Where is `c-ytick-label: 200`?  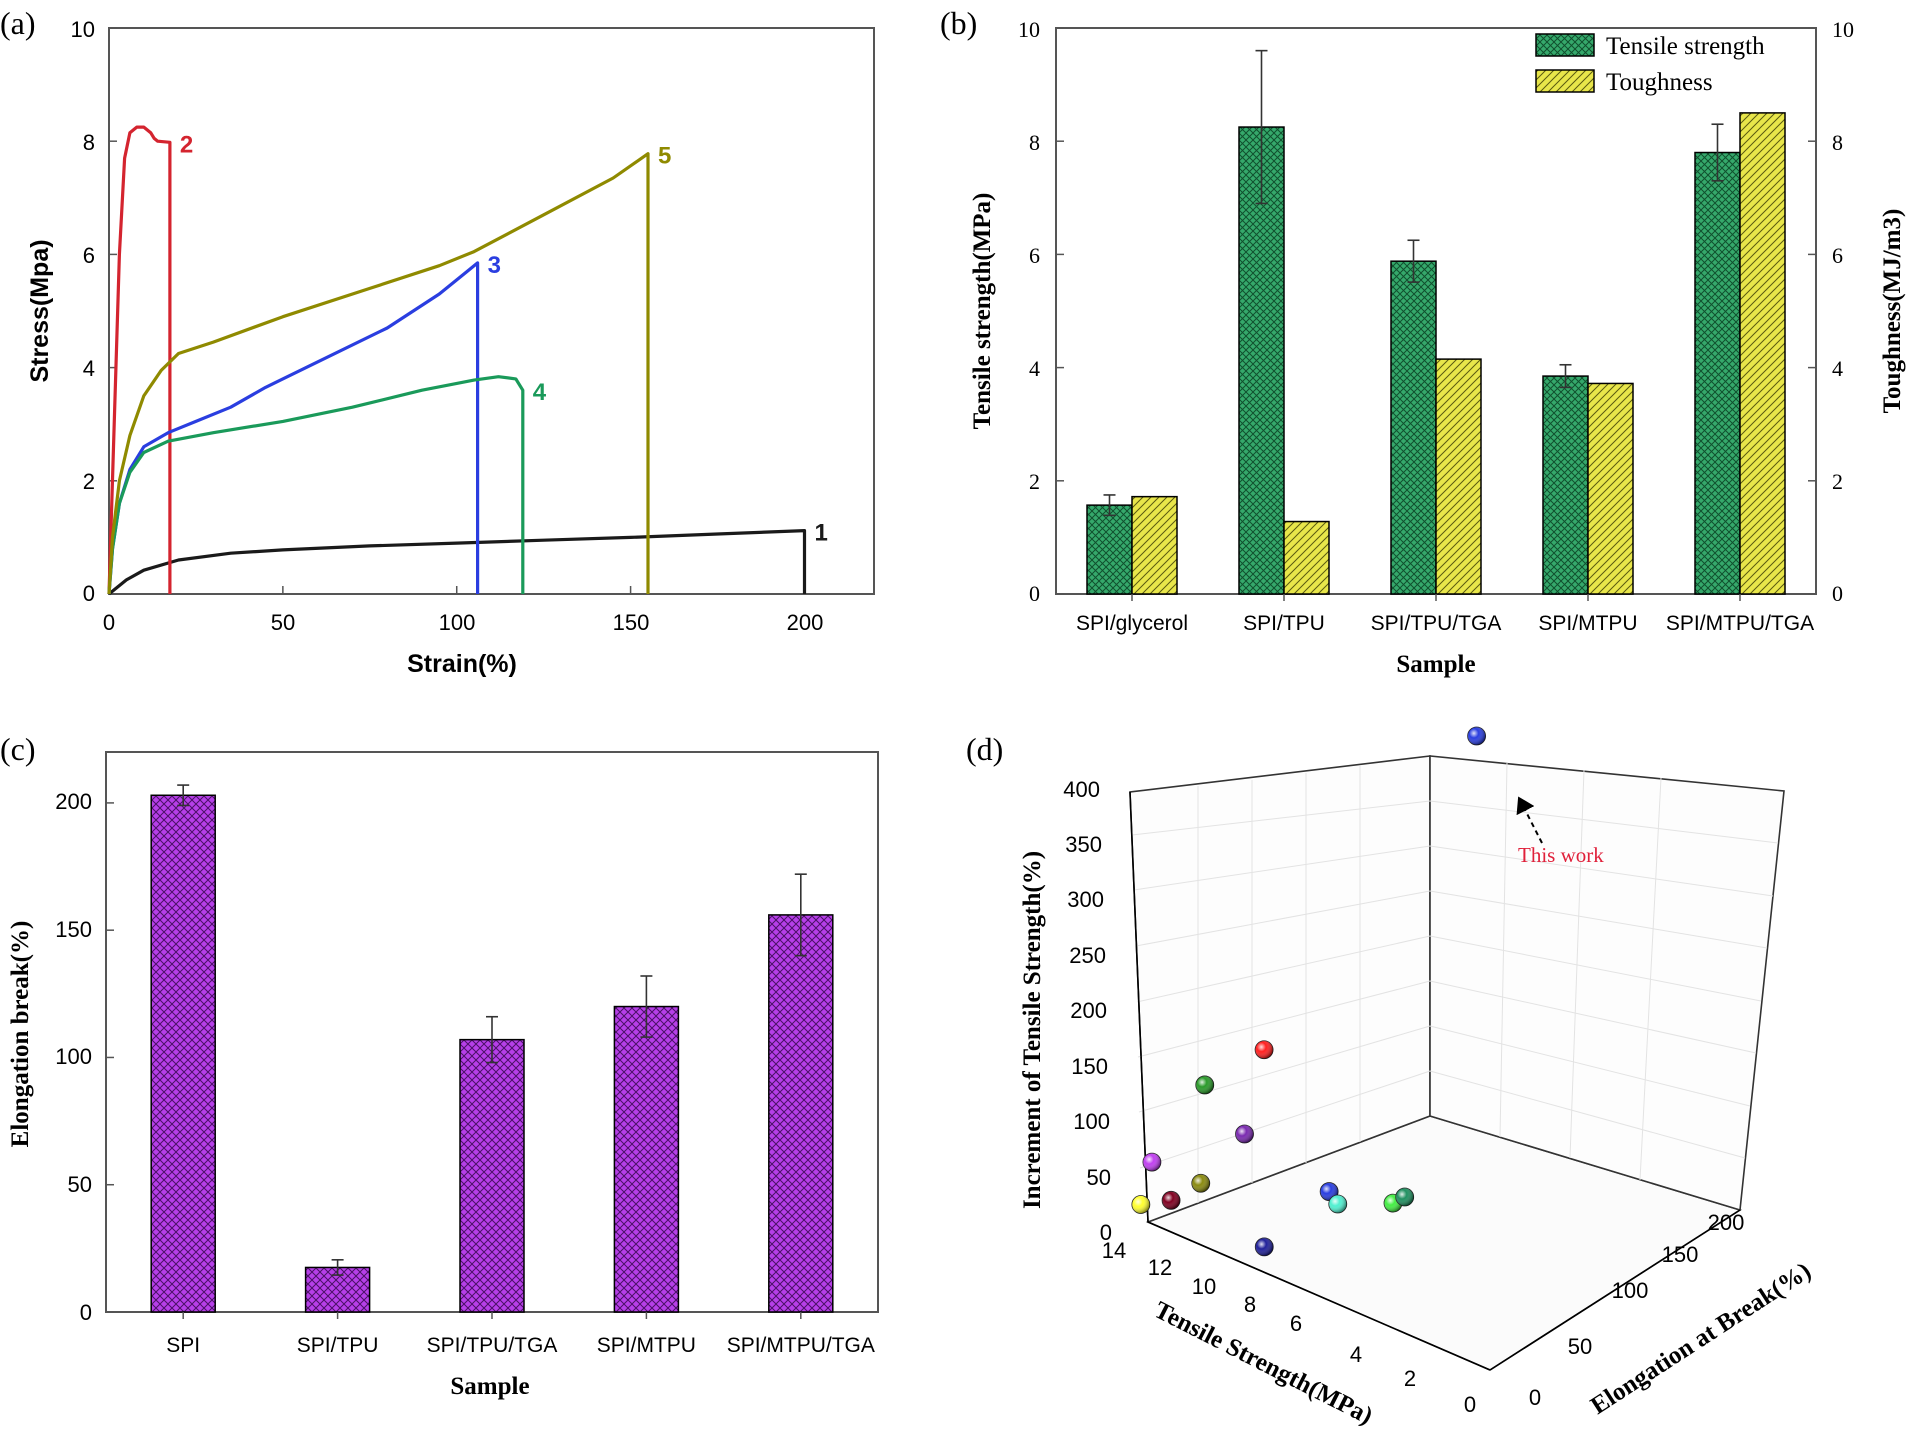
c-ytick-label: 200 is located at coordinates (73, 801).